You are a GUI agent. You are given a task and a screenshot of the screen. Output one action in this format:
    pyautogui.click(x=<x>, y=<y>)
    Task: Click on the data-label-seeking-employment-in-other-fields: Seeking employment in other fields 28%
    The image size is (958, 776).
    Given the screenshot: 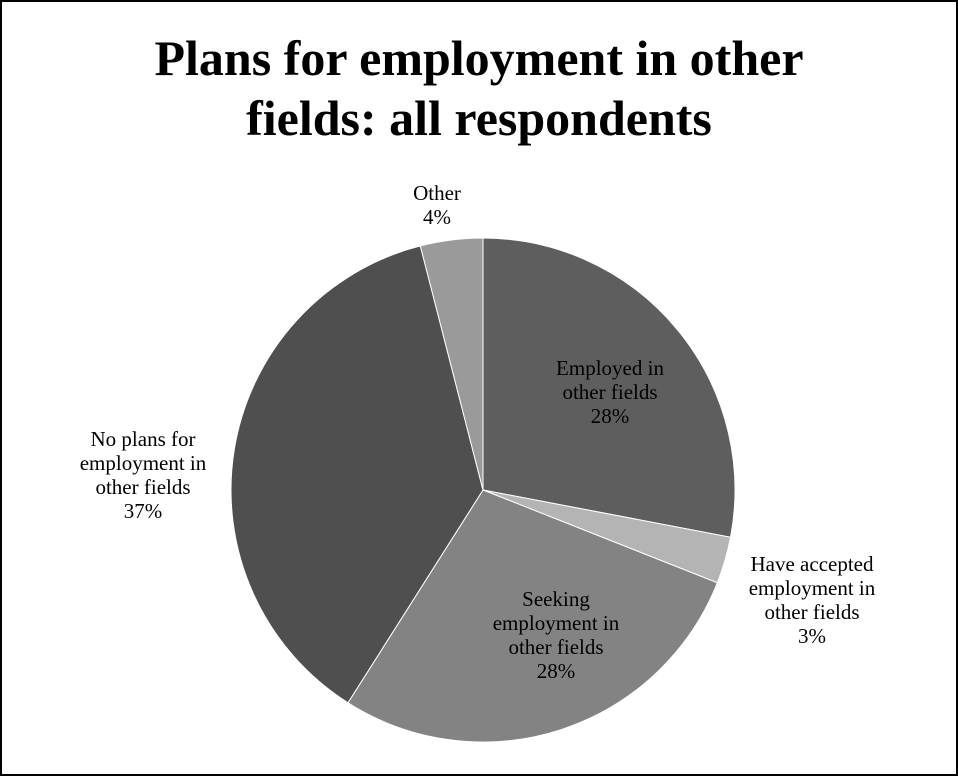 What is the action you would take?
    pyautogui.click(x=556, y=635)
    